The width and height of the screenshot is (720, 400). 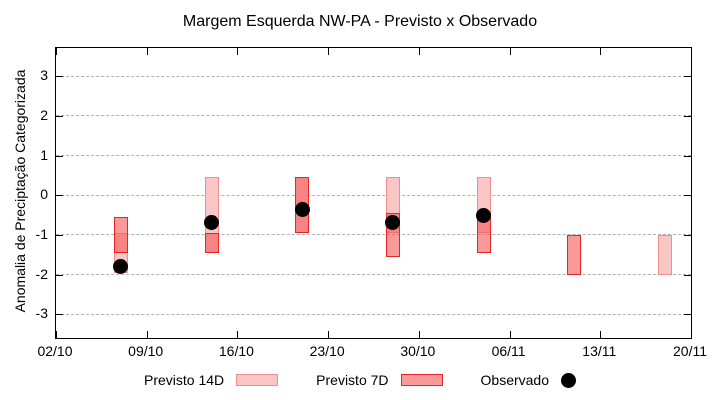 What do you see at coordinates (184, 380) in the screenshot?
I see `legend-label-previsto-14d: Previsto 14D` at bounding box center [184, 380].